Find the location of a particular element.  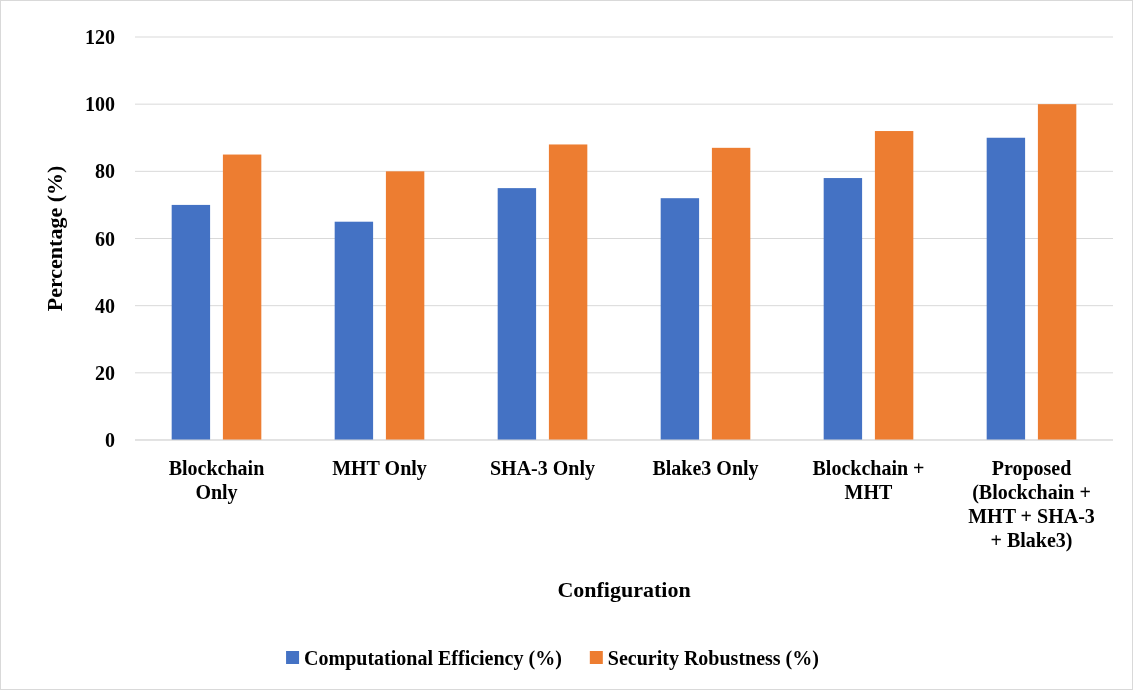

x-tick-label: Blockchain + MHT is located at coordinates (868, 480).